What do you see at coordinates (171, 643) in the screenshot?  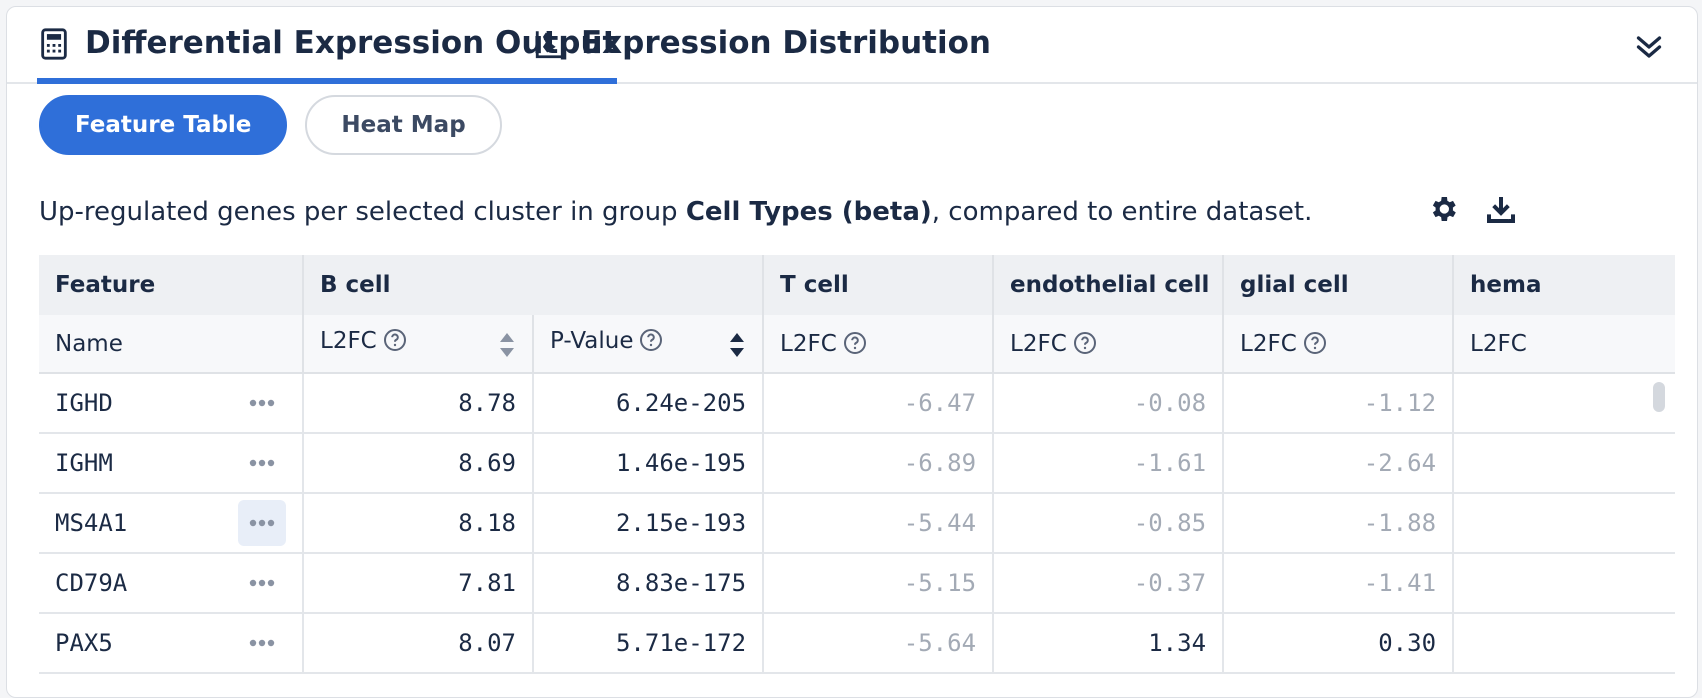 I see `gene-name-cell: PAX5` at bounding box center [171, 643].